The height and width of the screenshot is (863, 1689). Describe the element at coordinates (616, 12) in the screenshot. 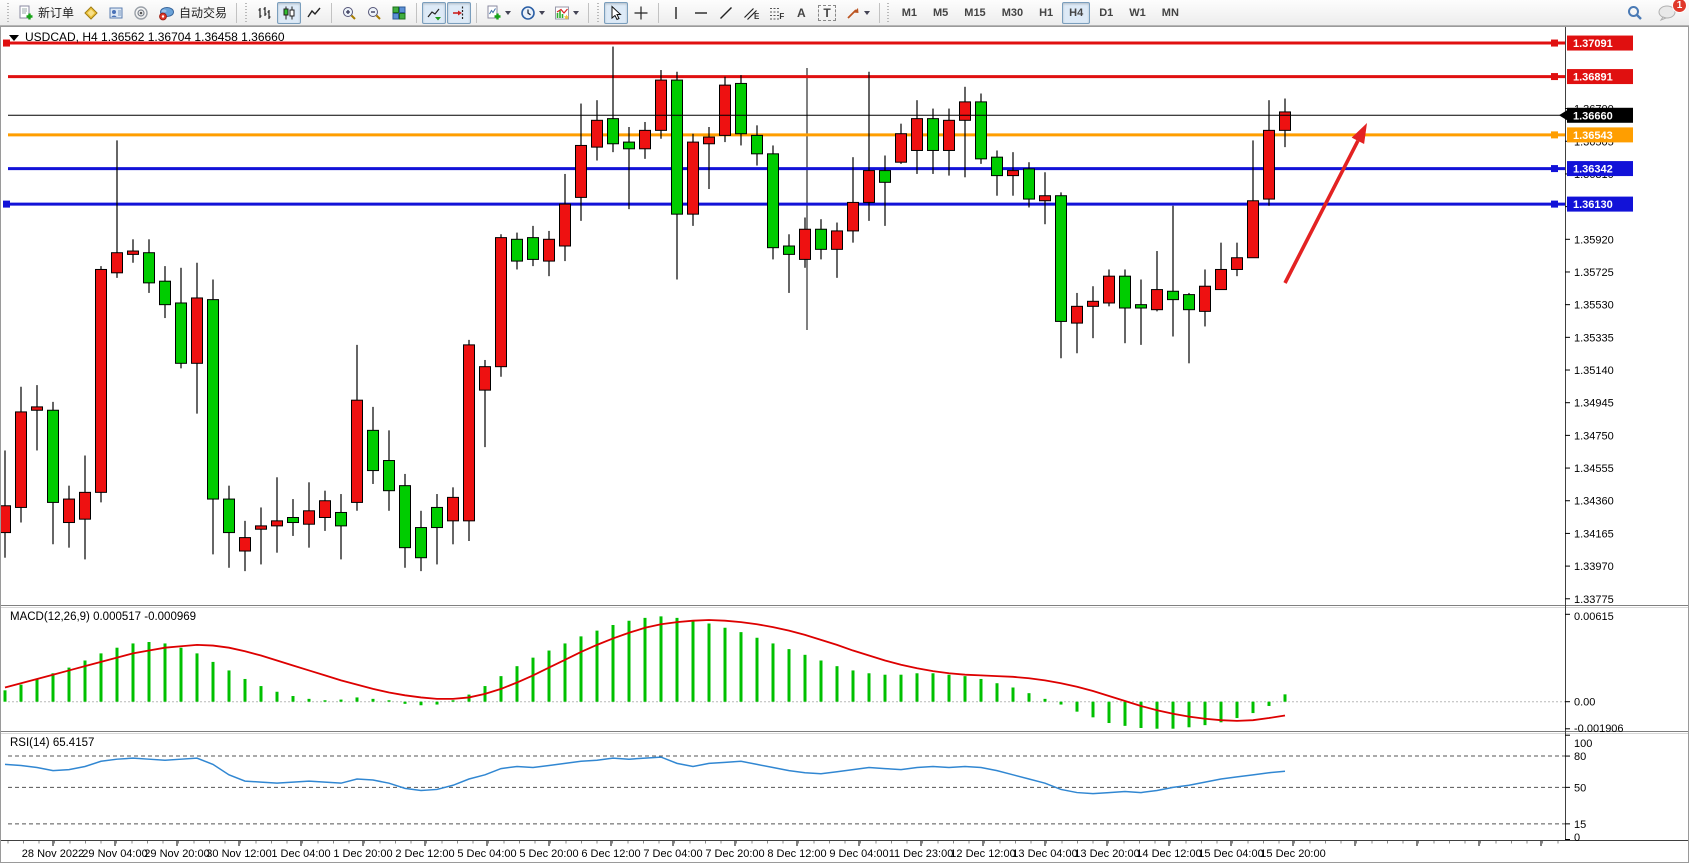

I see `cursor-button` at that location.